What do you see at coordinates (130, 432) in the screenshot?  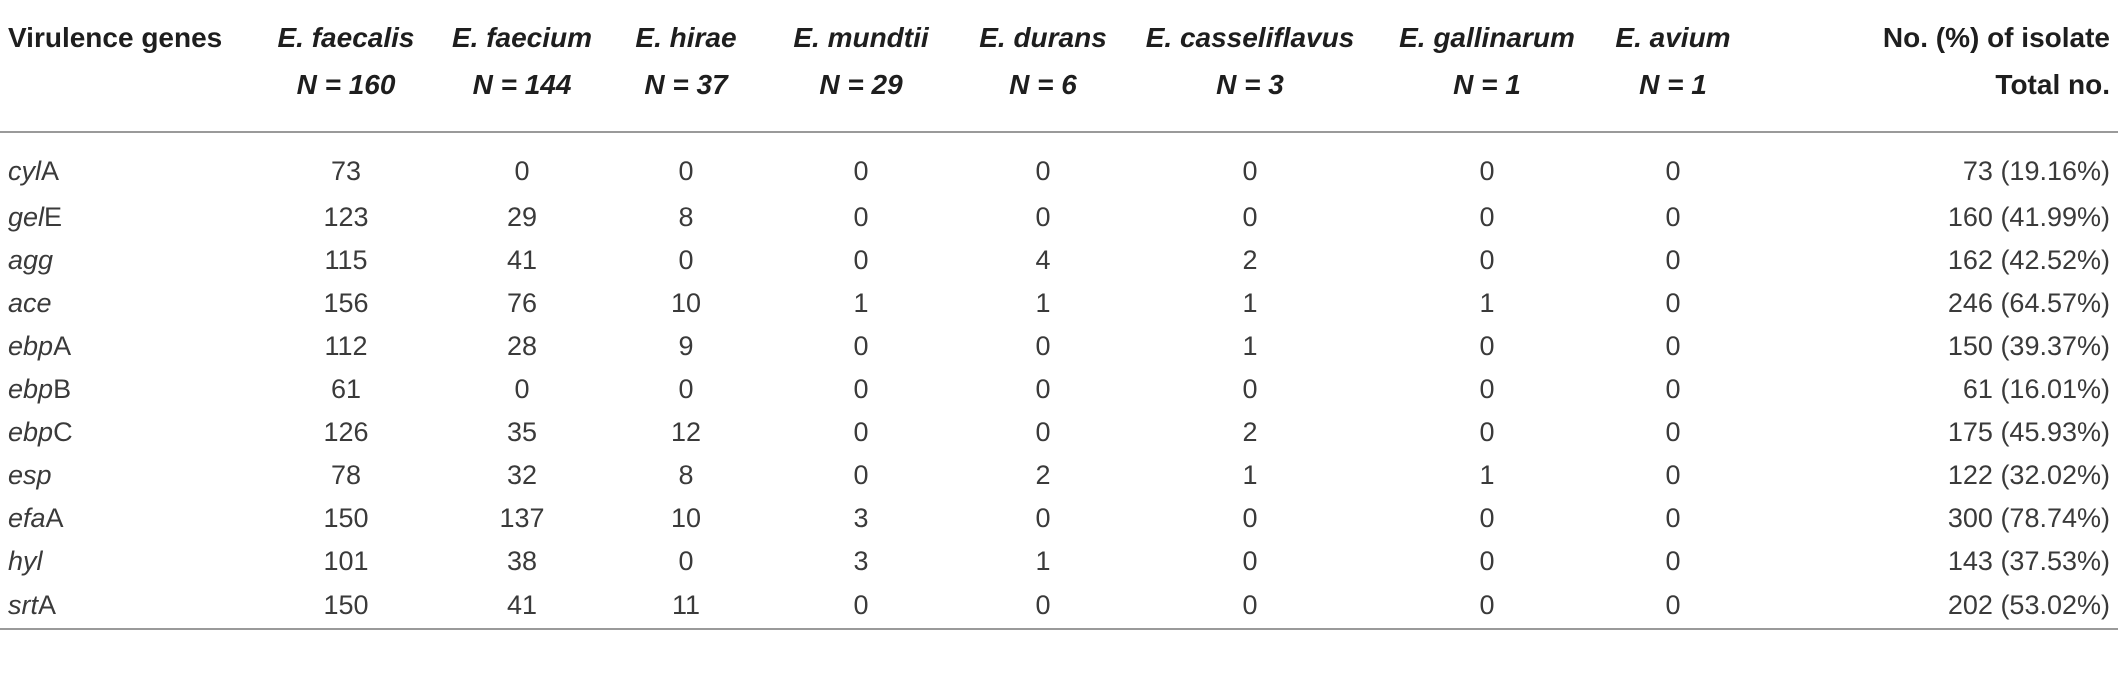 I see `gene-name-cell: ebpC` at bounding box center [130, 432].